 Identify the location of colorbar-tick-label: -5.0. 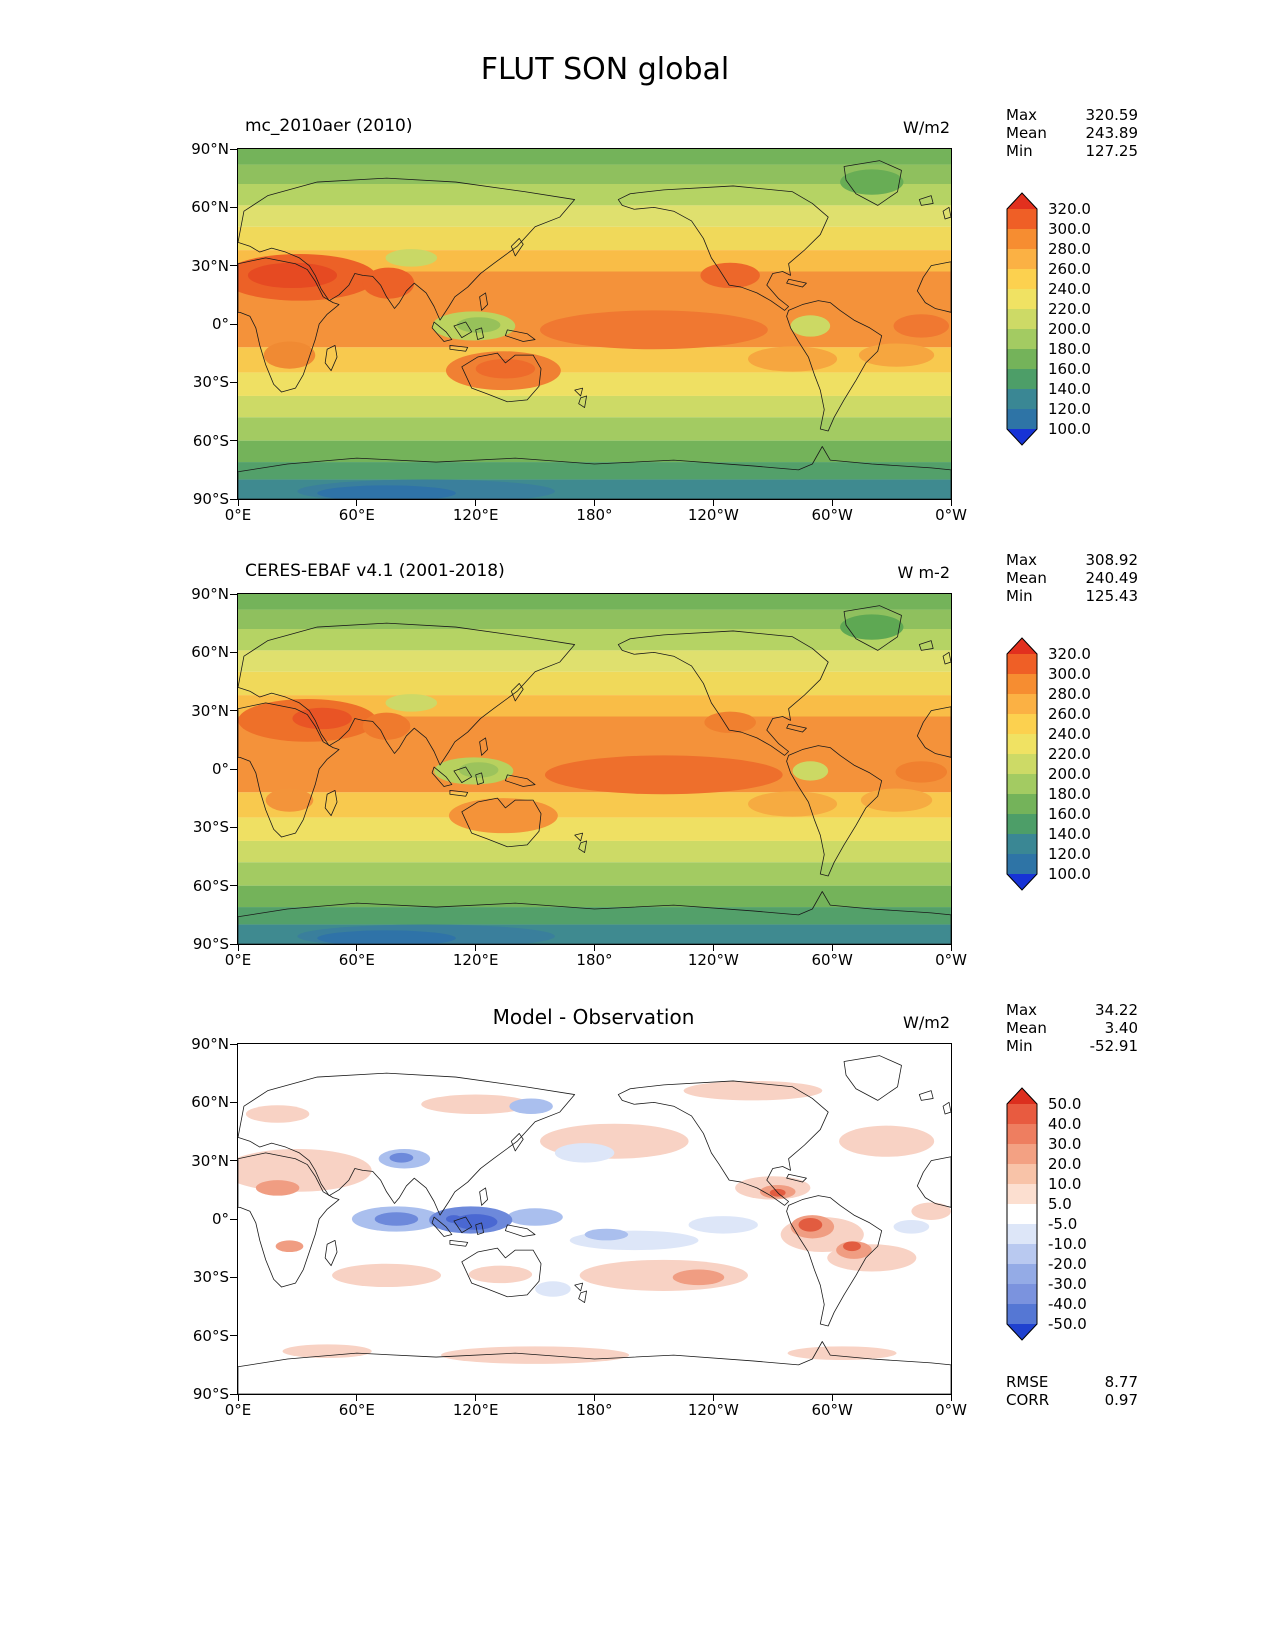
(1063, 1224).